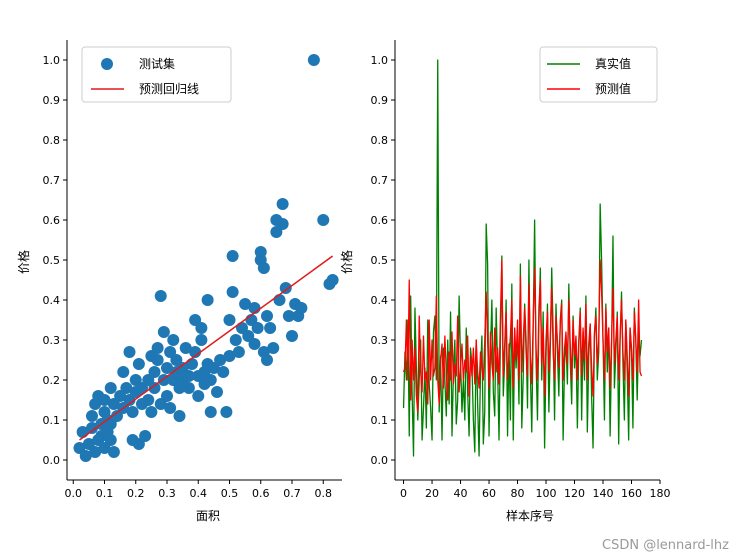 The image size is (743, 559). I want to click on right-y-tick-label: 0.4, so click(380, 300).